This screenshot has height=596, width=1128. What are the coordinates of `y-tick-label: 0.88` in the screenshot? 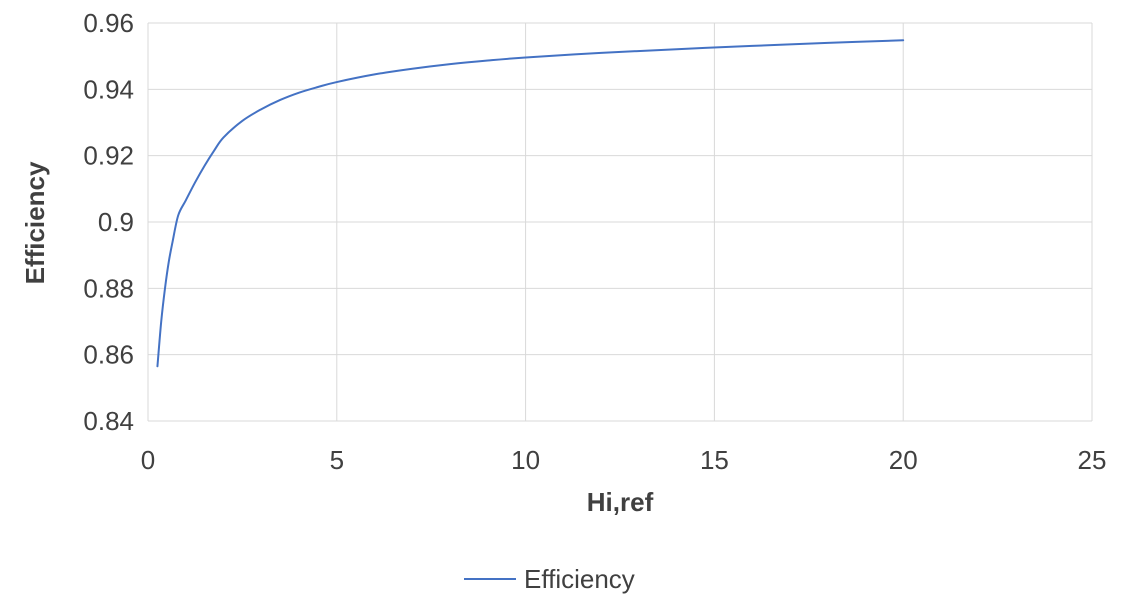 It's located at (108, 288).